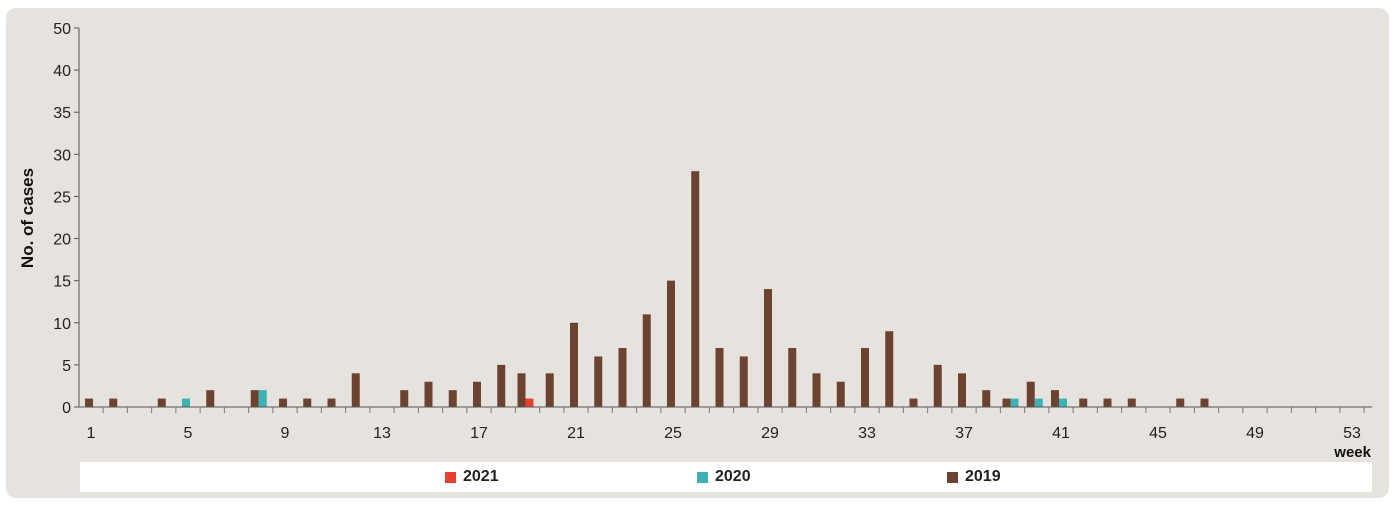 This screenshot has width=1395, height=506. I want to click on x-tick-label: 41, so click(1061, 433).